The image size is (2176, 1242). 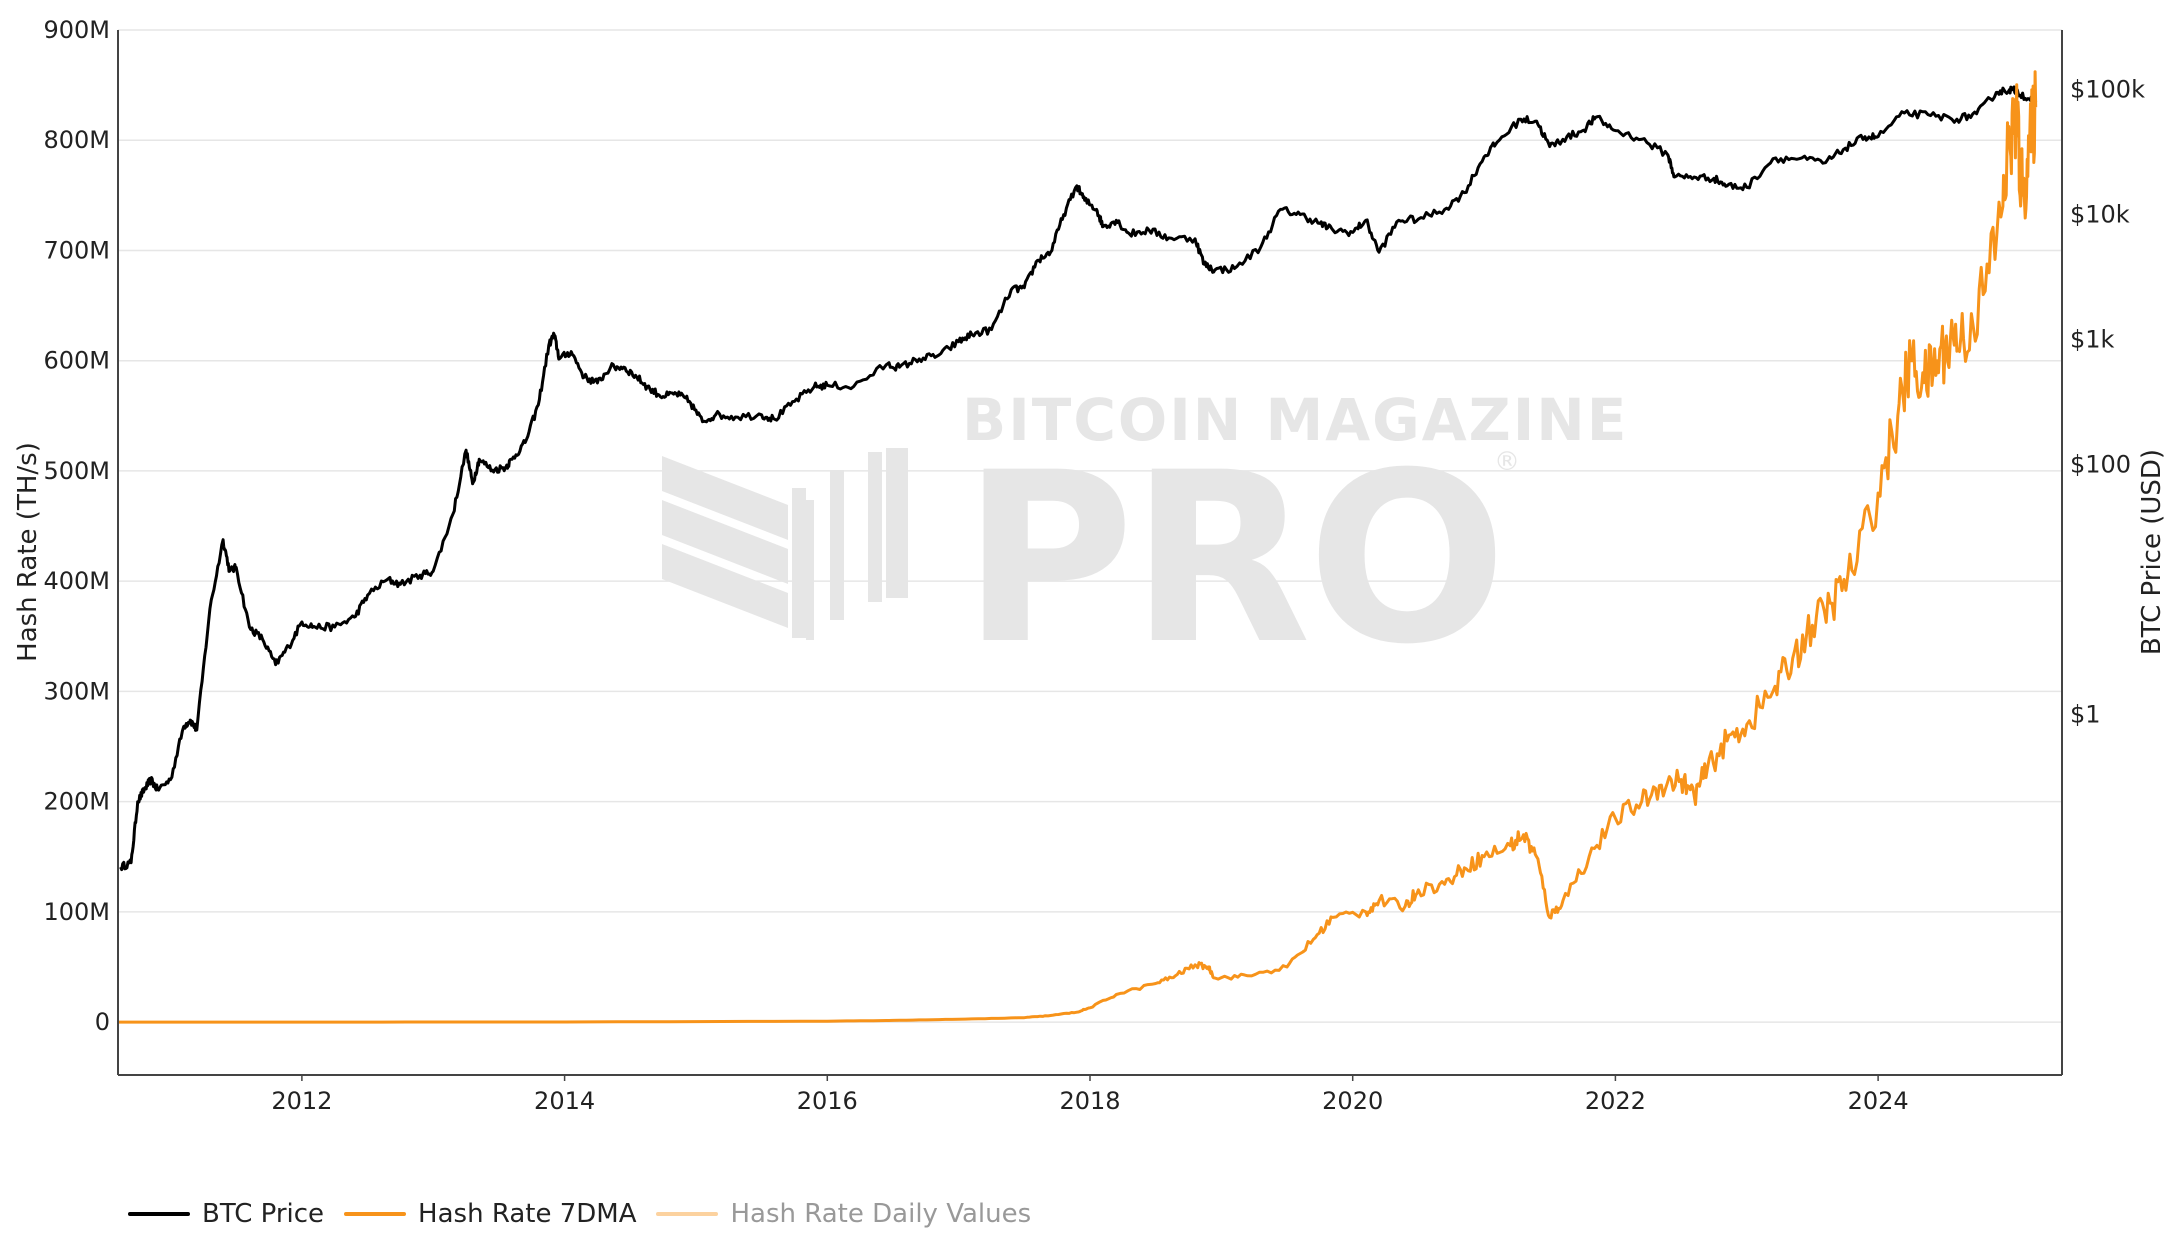 What do you see at coordinates (527, 1214) in the screenshot?
I see `legend-label-hash-rate-7dma: Hash Rate 7DMA` at bounding box center [527, 1214].